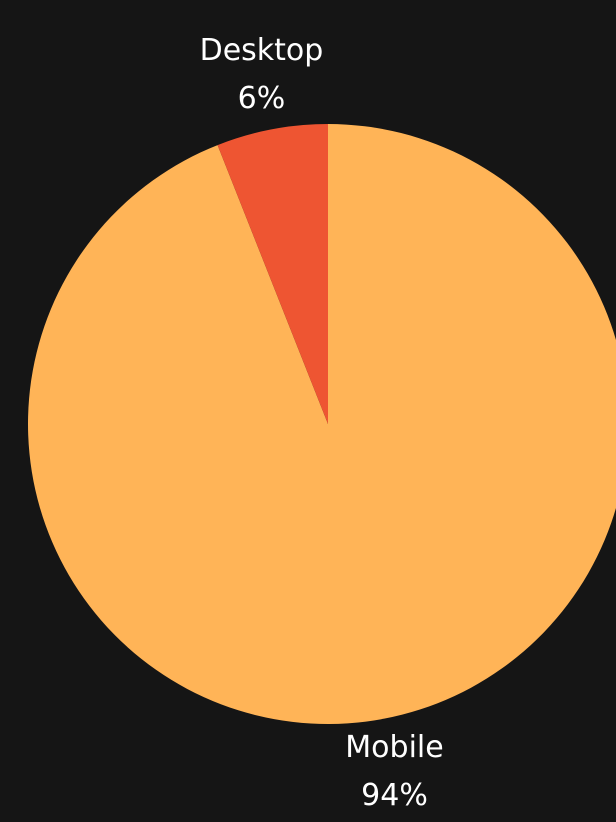 Image resolution: width=616 pixels, height=822 pixels. I want to click on slice-name: Mobile, so click(394, 747).